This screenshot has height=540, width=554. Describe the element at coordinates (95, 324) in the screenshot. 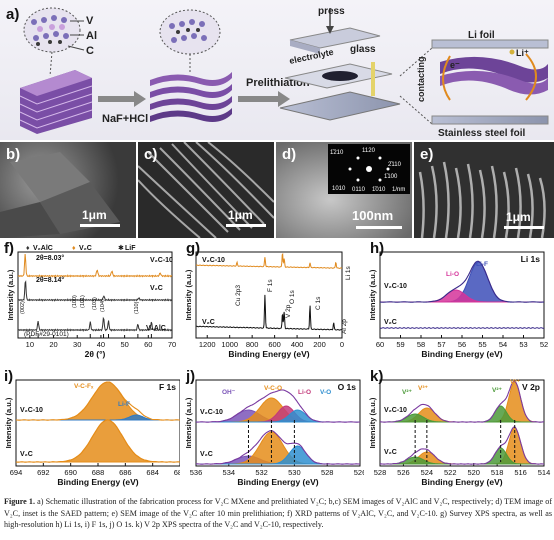

I see `xrd-curve-v2alc` at that location.